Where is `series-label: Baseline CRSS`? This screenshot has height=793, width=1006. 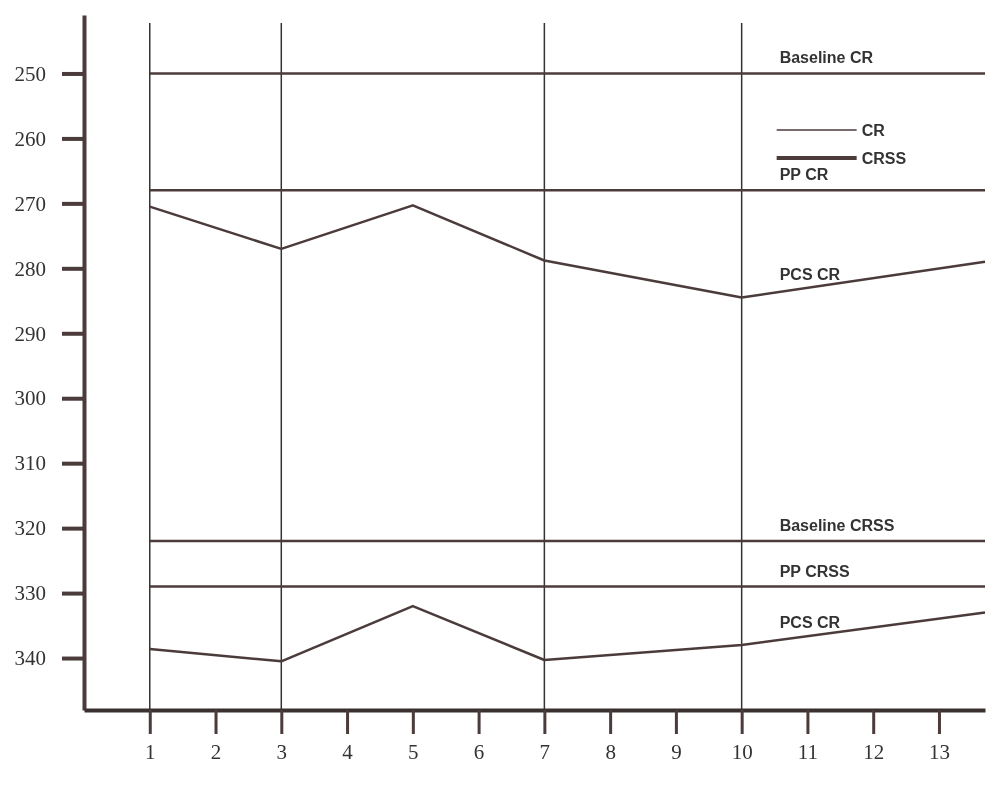
series-label: Baseline CRSS is located at coordinates (837, 526).